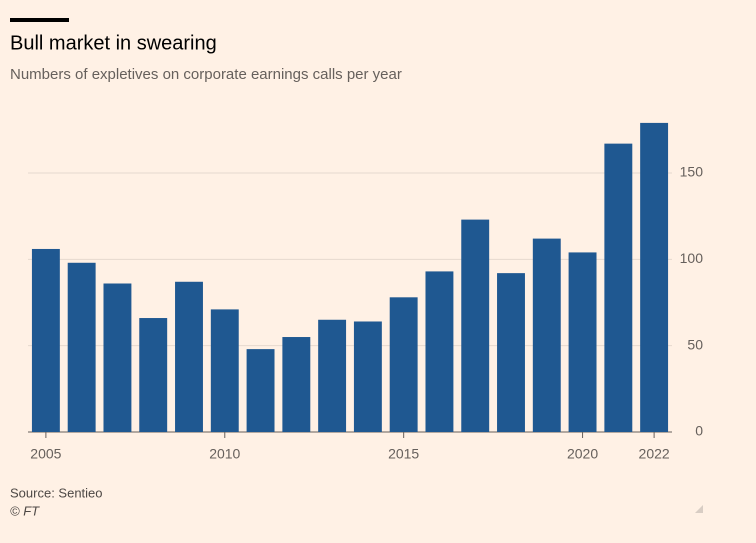 The width and height of the screenshot is (756, 543). What do you see at coordinates (699, 509) in the screenshot?
I see `resize-icon` at bounding box center [699, 509].